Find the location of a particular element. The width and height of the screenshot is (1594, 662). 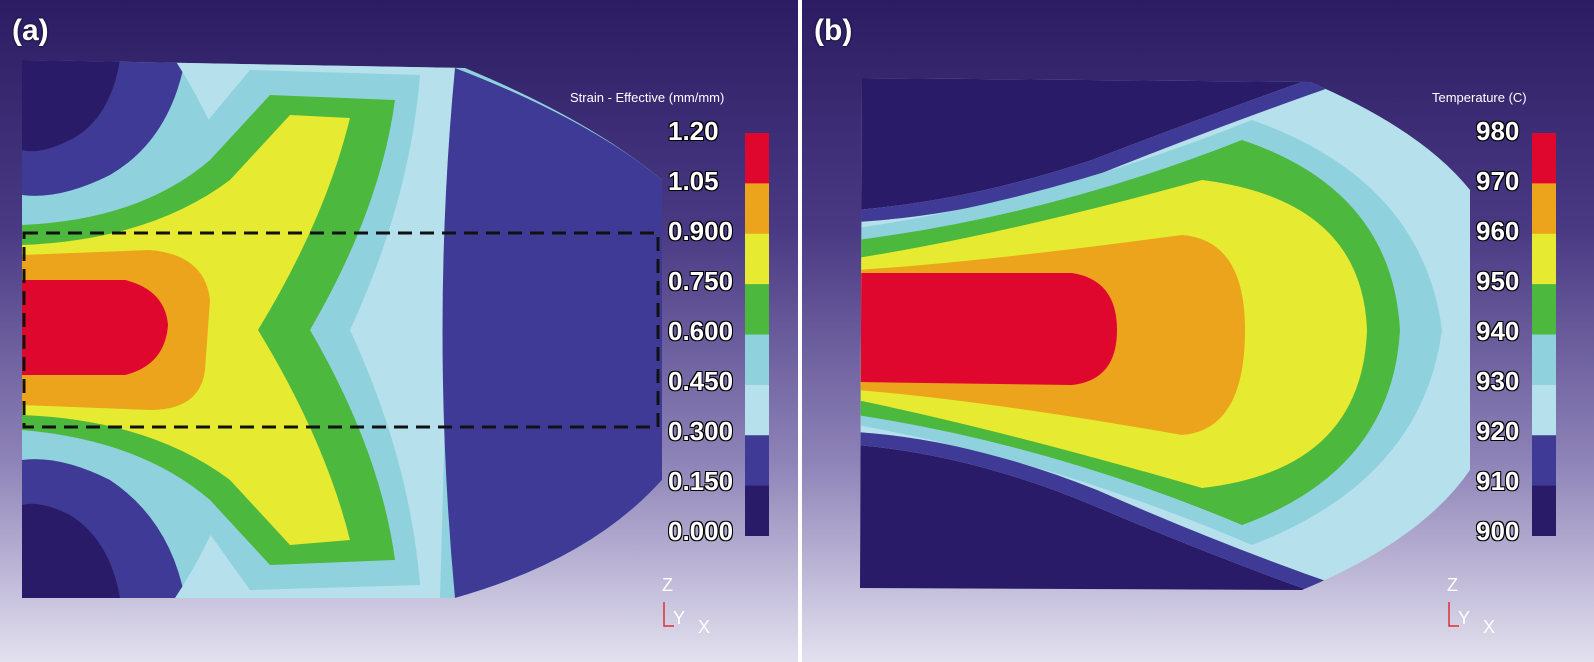

strain-colorbar is located at coordinates (757, 334).